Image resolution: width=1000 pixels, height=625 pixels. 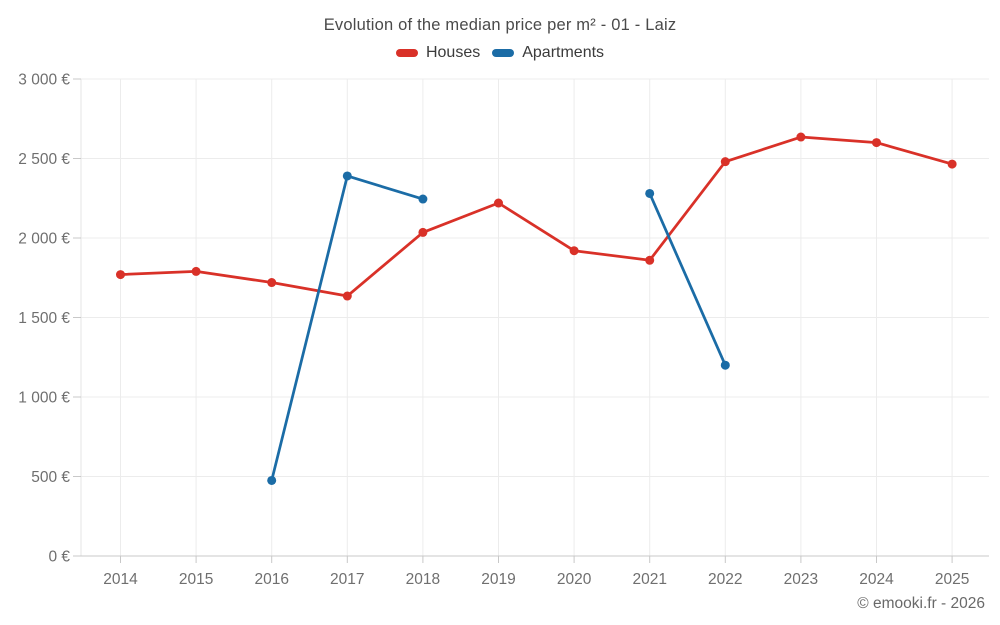 I want to click on data-point-apartments-2017, so click(x=347, y=176).